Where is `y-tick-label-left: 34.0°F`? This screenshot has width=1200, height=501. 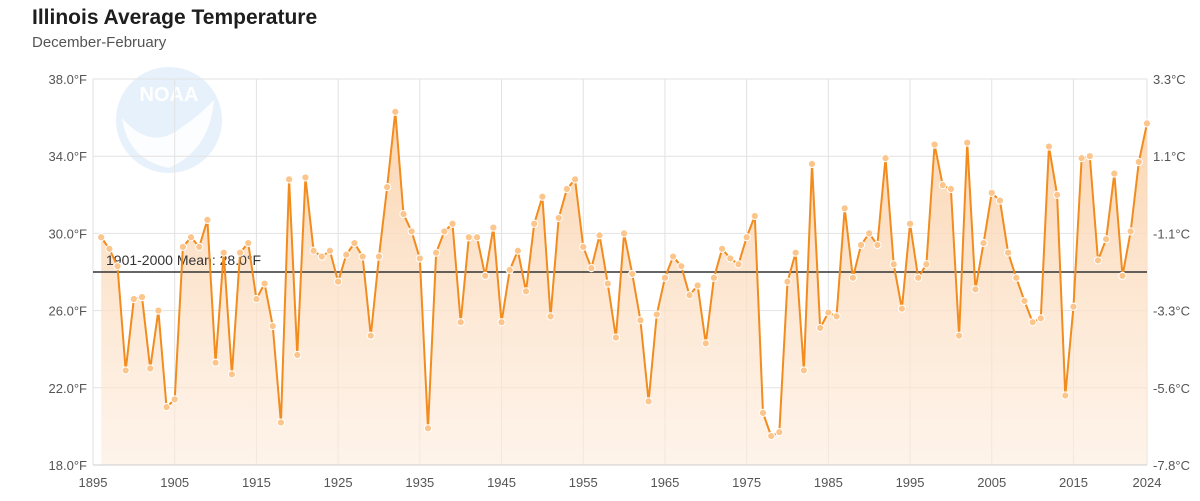 y-tick-label-left: 34.0°F is located at coordinates (68, 156).